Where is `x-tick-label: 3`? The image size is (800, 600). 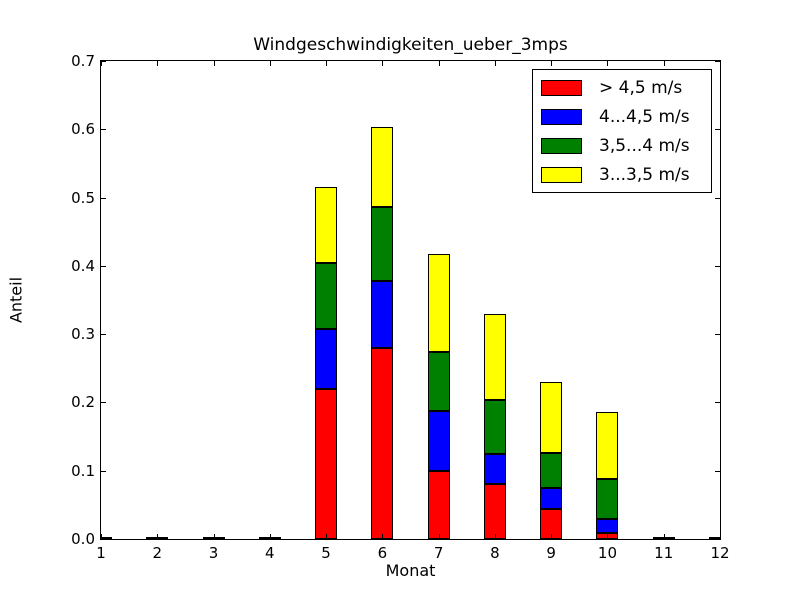
x-tick-label: 3 is located at coordinates (213, 553).